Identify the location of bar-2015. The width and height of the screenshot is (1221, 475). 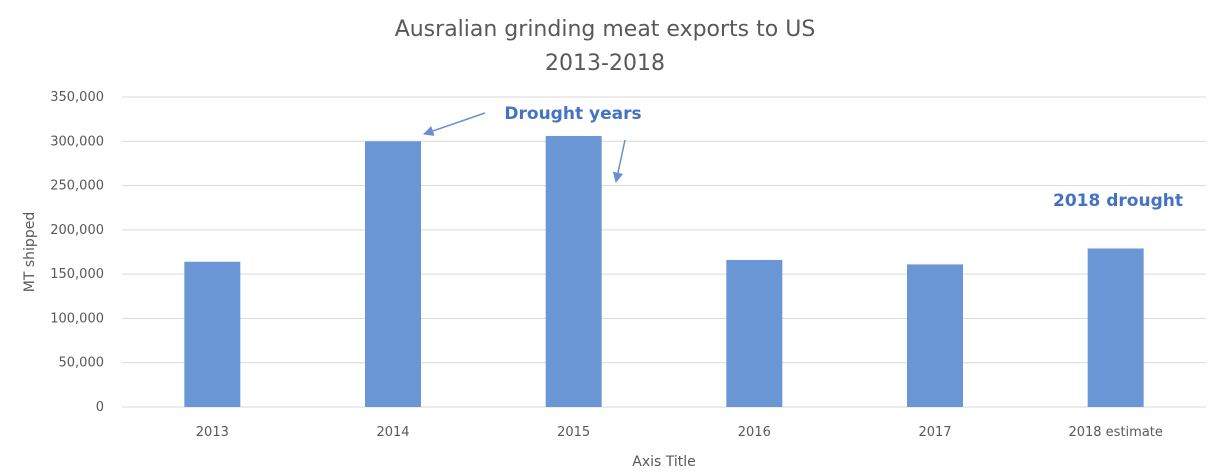
(573, 271).